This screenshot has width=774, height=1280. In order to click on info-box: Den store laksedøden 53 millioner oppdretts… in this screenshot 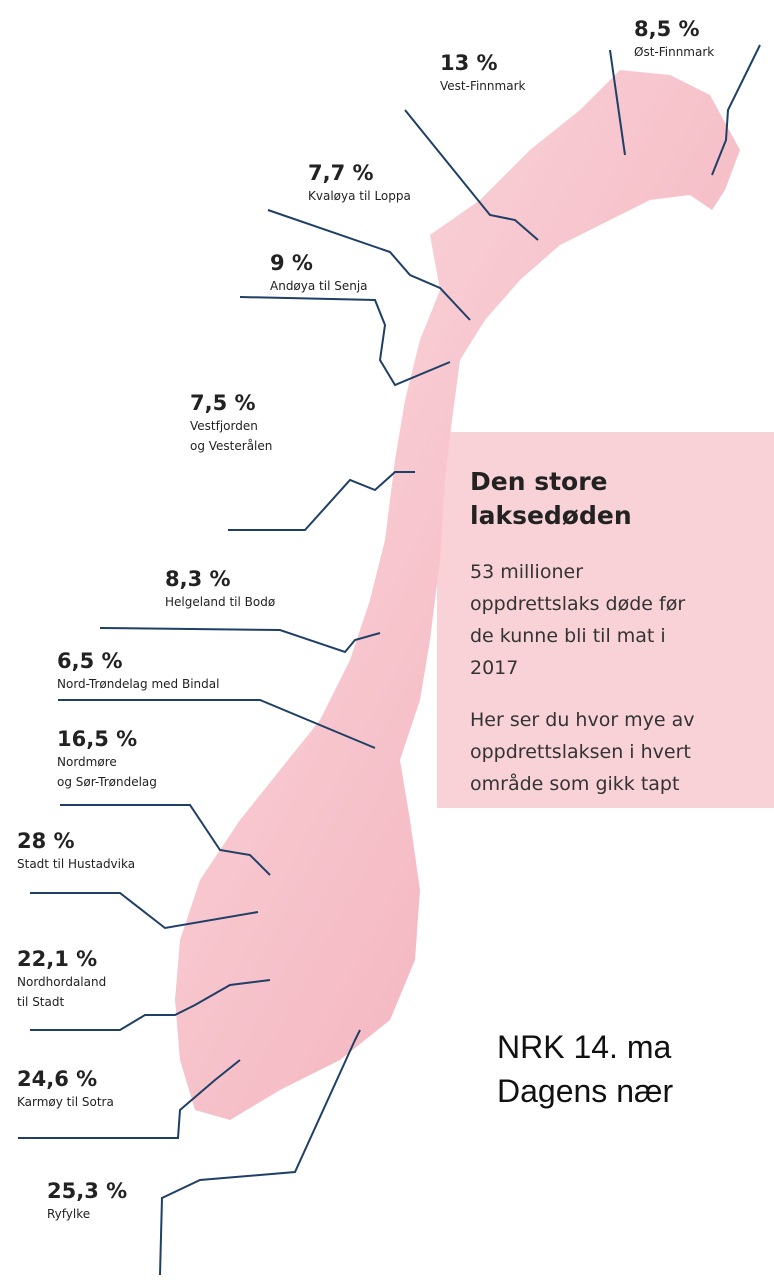, I will do `click(582, 631)`.